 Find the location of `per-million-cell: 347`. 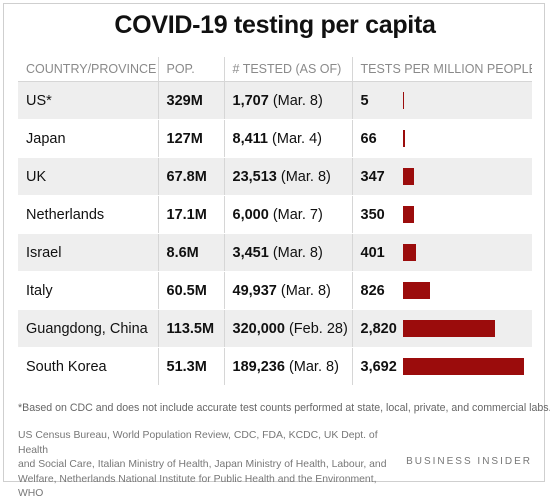

per-million-cell: 347 is located at coordinates (441, 176).